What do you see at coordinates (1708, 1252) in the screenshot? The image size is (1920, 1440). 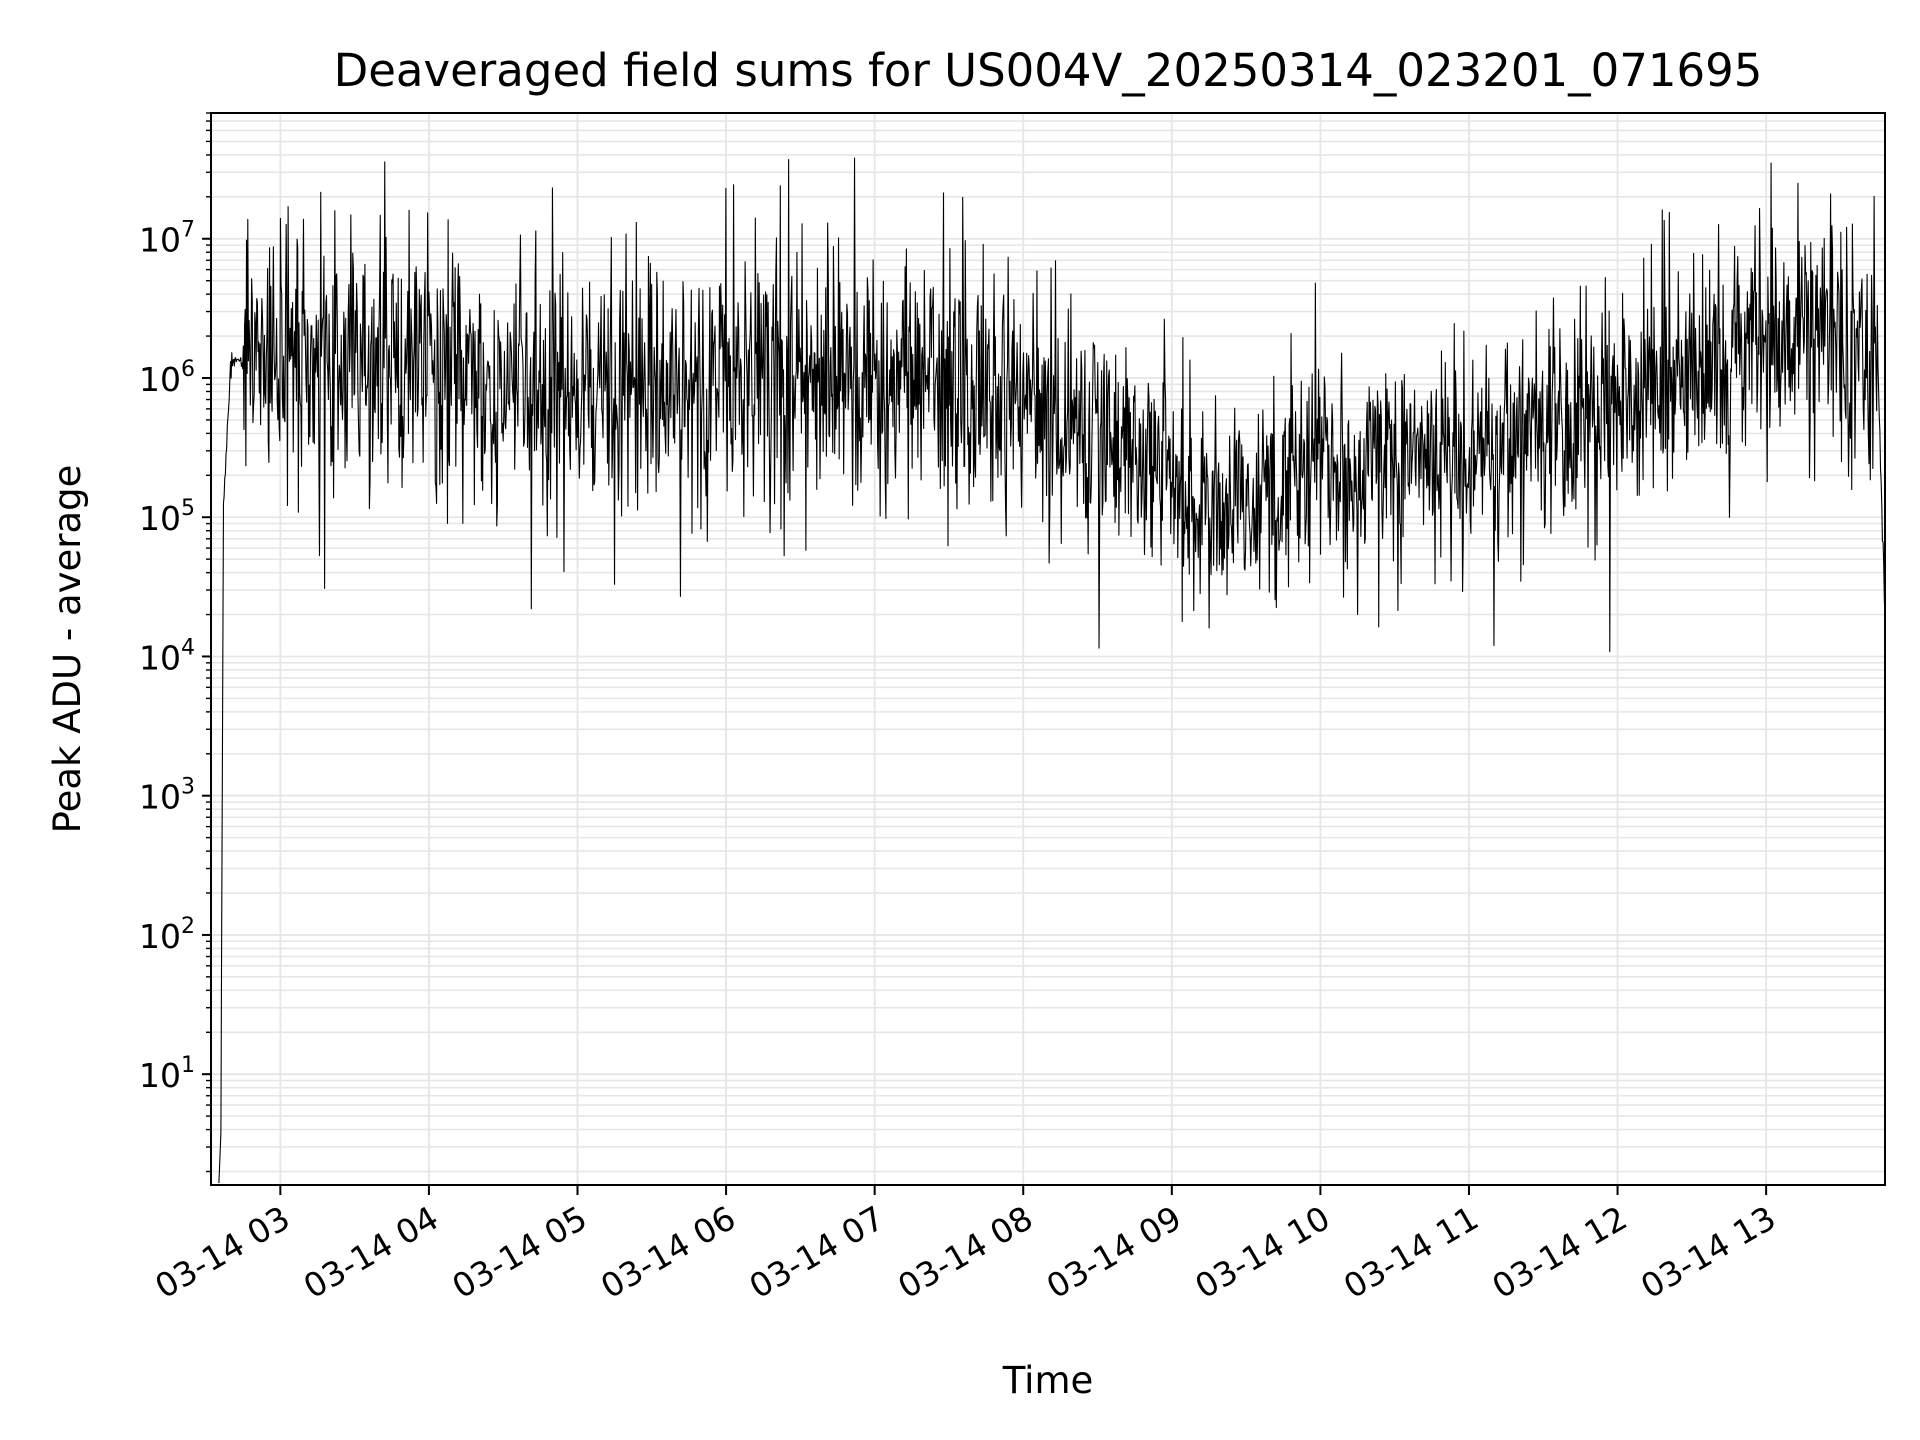 I see `x-tick-label: 03-14 13` at bounding box center [1708, 1252].